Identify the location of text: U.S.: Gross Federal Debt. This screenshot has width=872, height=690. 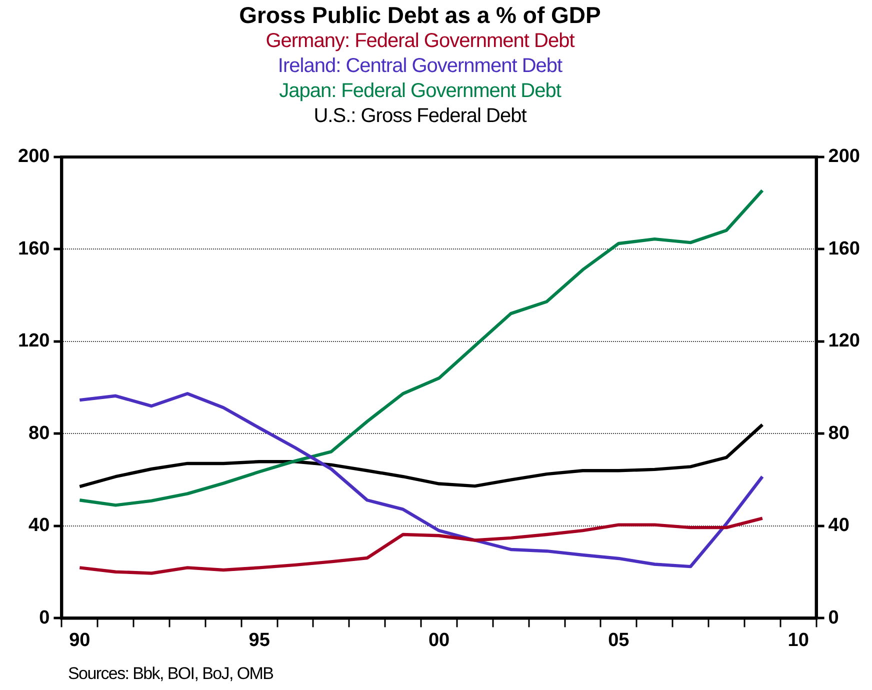
(420, 116).